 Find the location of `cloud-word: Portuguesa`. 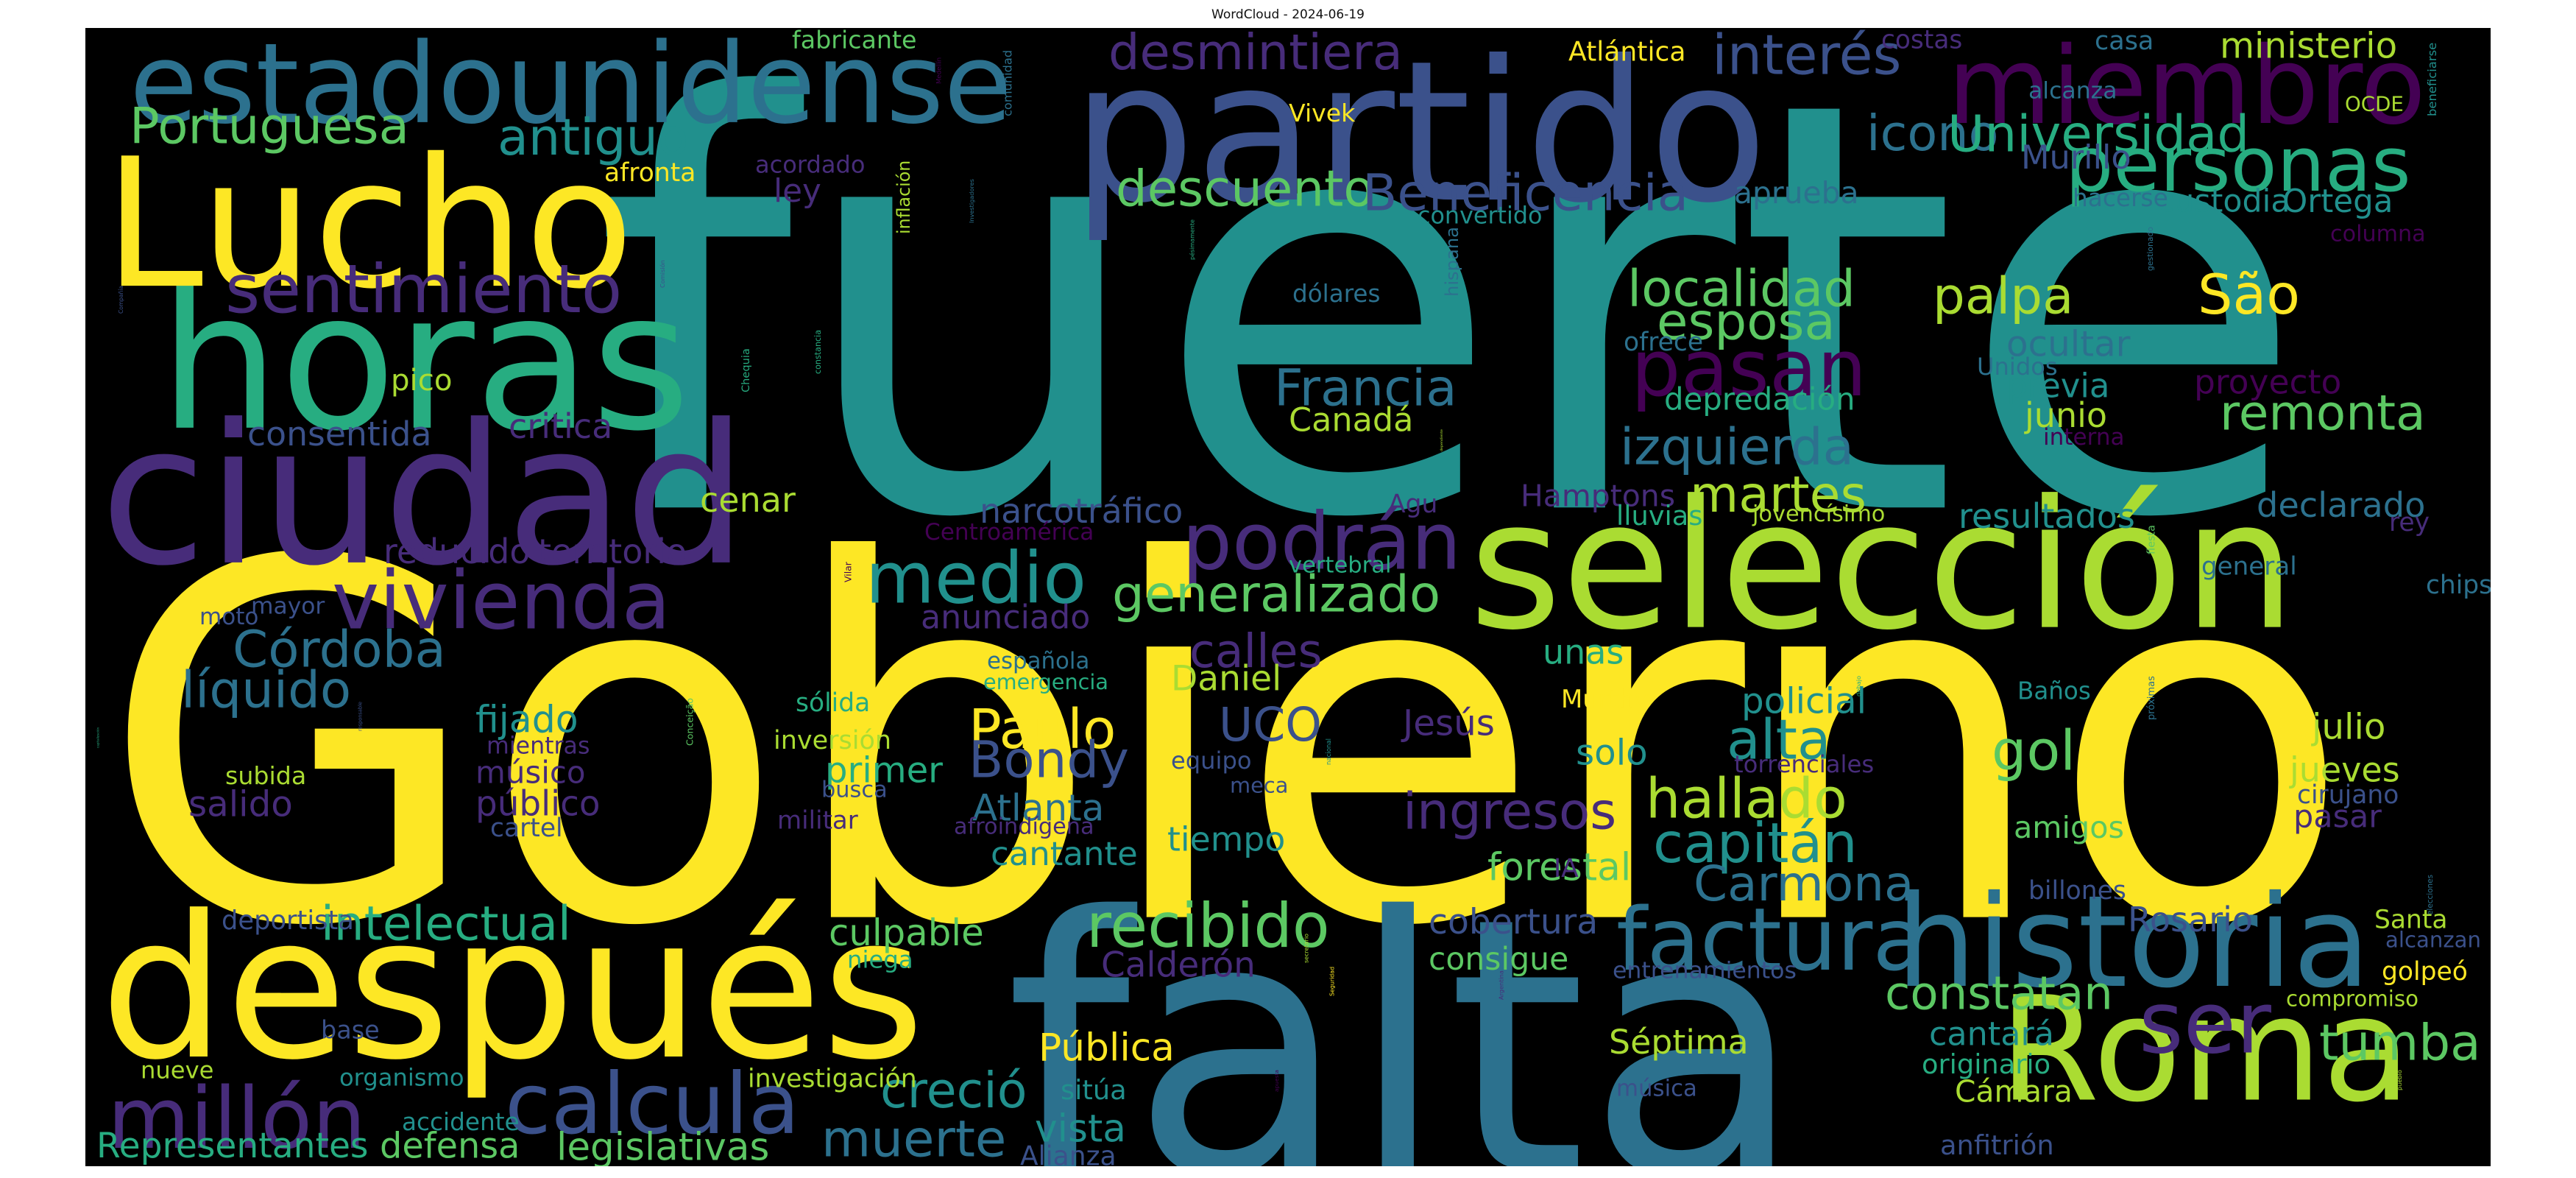

cloud-word: Portuguesa is located at coordinates (269, 125).